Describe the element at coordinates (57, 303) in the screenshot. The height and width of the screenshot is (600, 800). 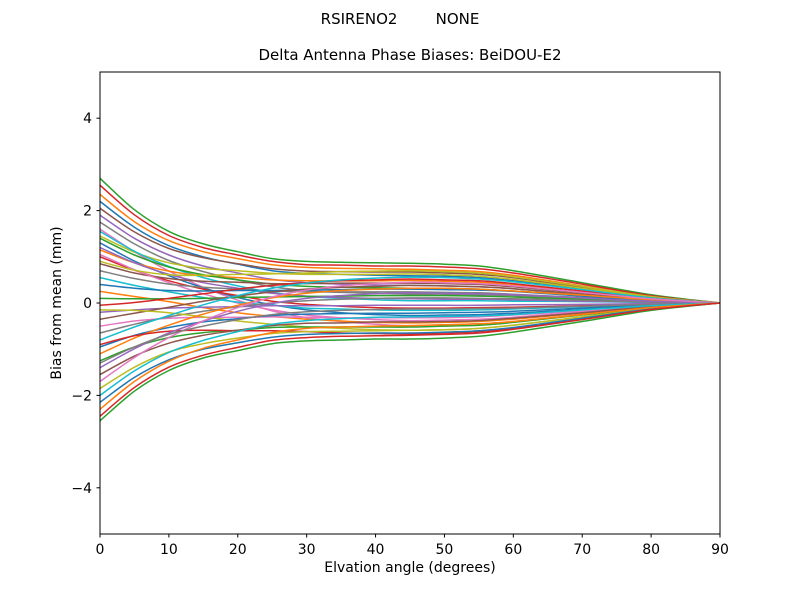
I see `y-axis-label: Bias from mean (mm)` at that location.